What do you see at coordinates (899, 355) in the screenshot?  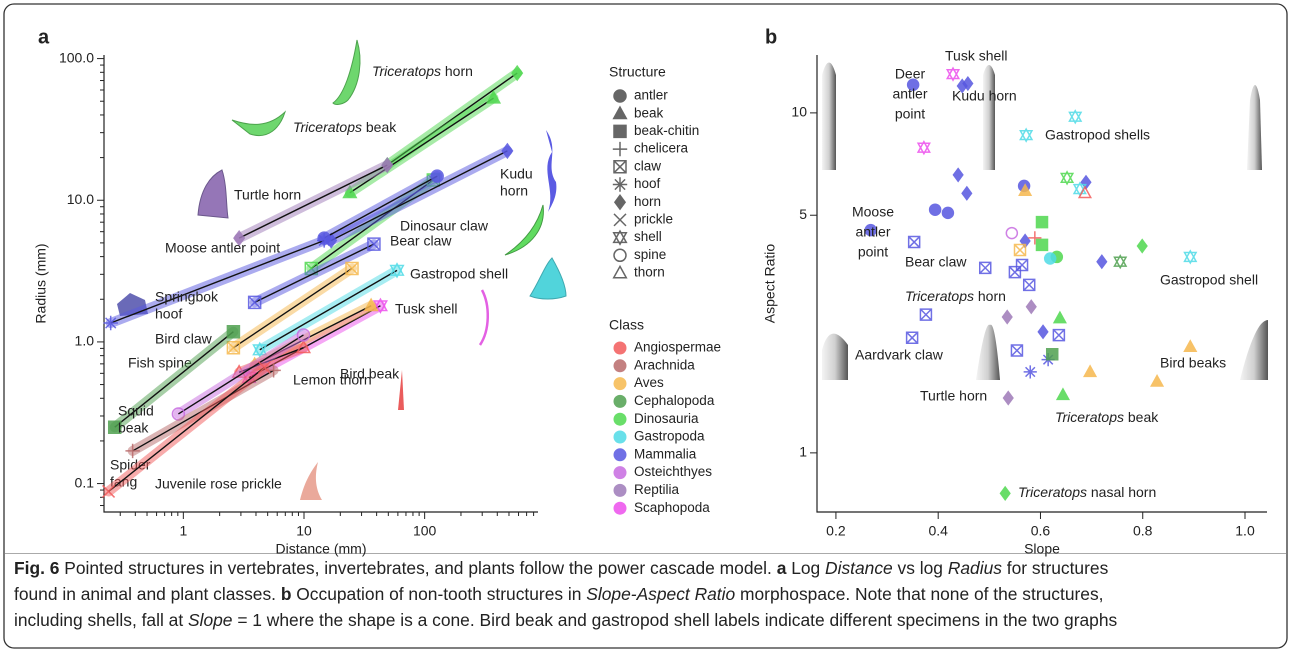 I see `annotation: Aardvark claw` at bounding box center [899, 355].